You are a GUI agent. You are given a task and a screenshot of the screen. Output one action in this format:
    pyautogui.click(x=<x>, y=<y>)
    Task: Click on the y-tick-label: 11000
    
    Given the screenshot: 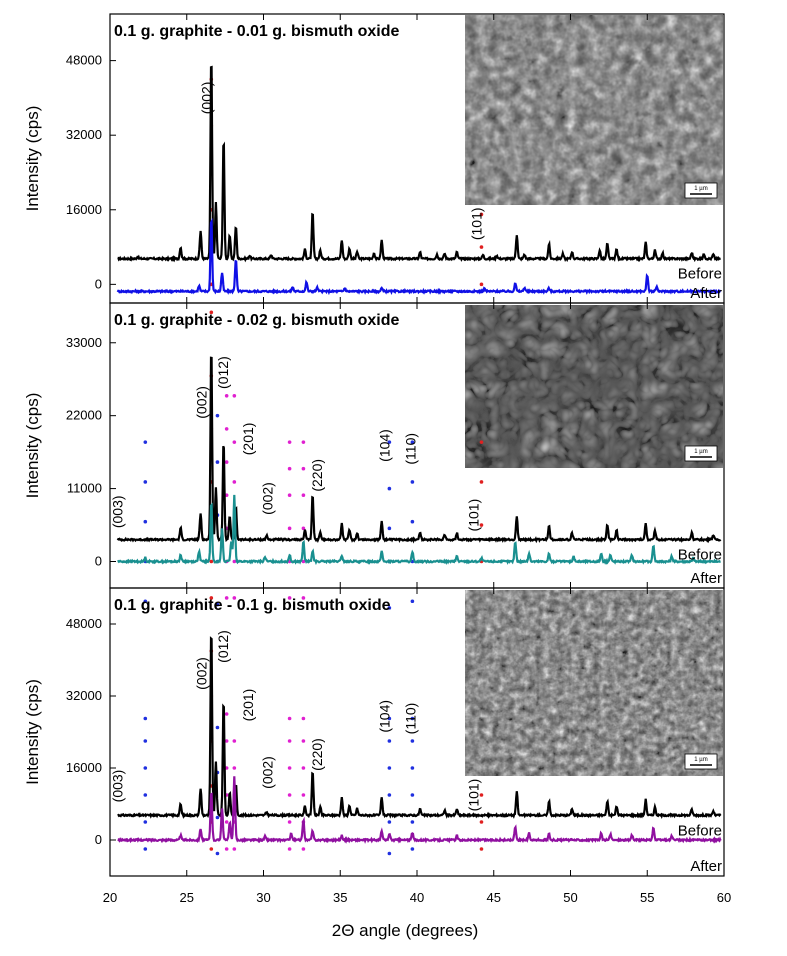 What is the action you would take?
    pyautogui.click(x=84, y=488)
    